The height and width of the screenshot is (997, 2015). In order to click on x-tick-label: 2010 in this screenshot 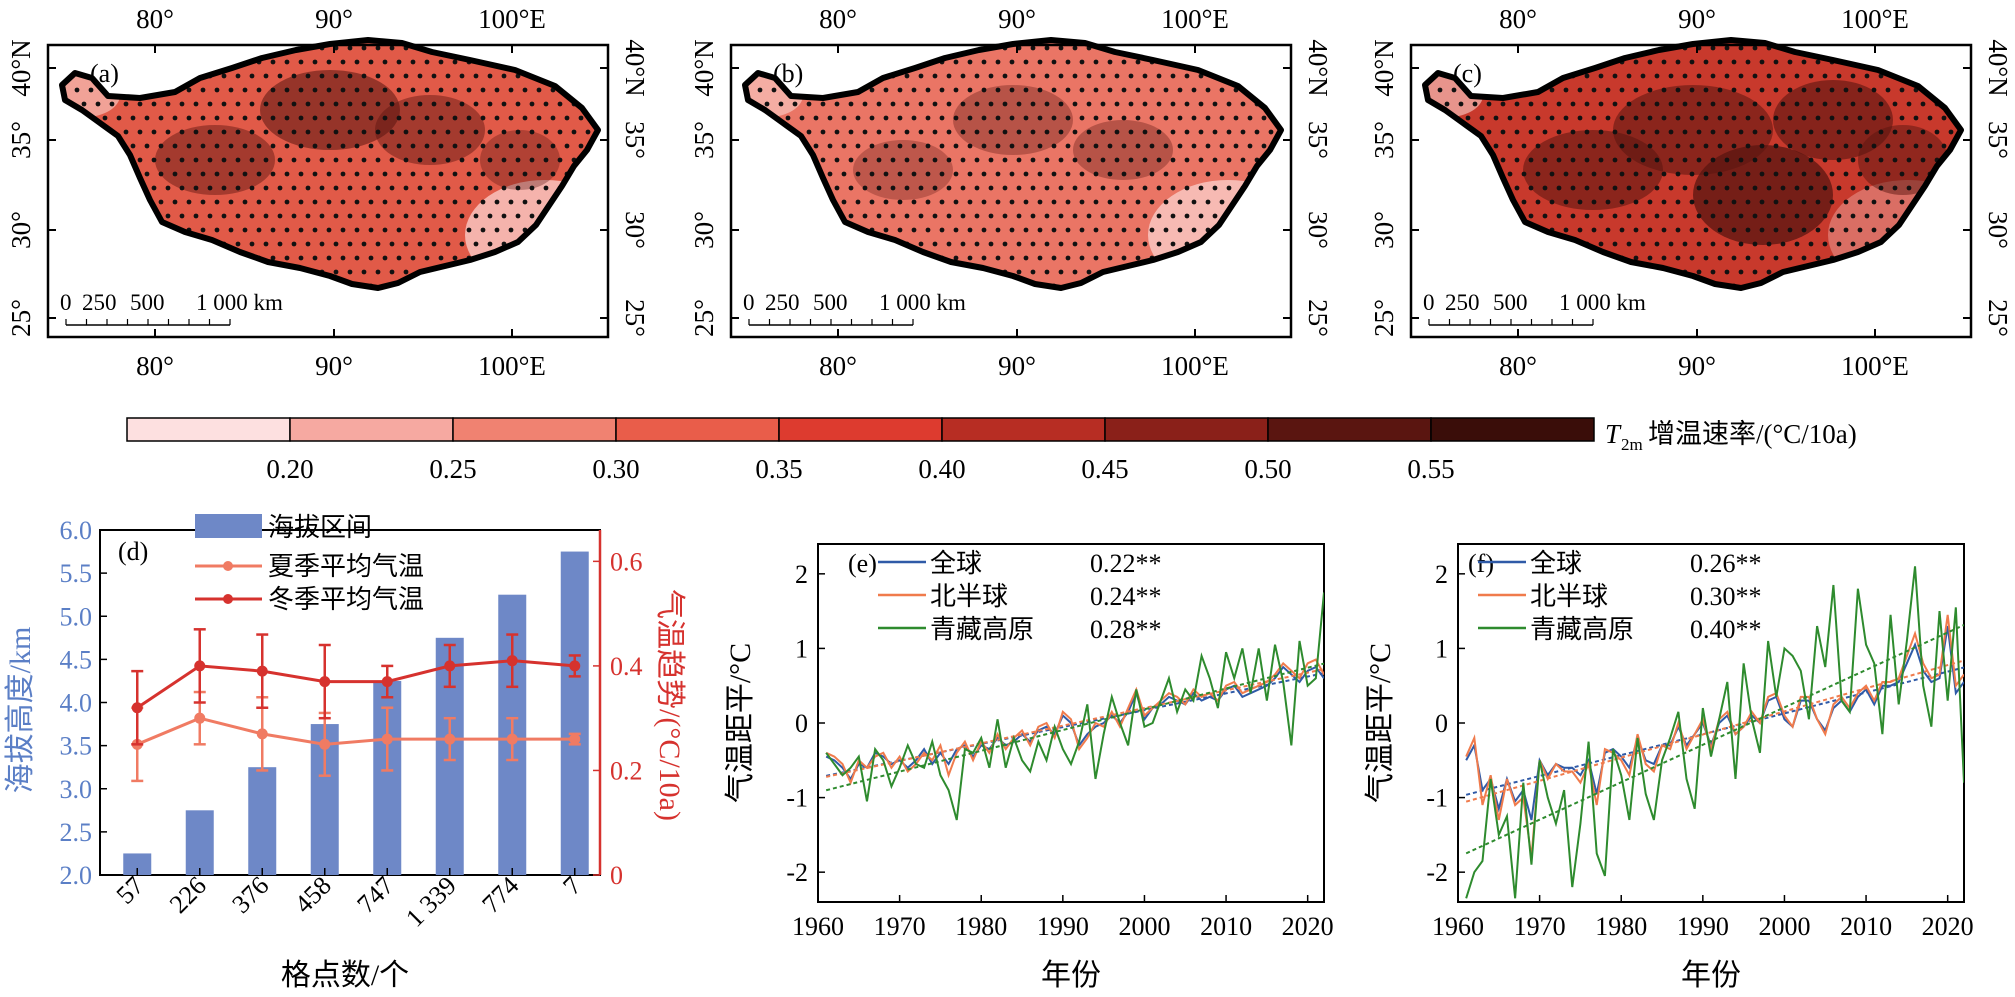, I will do `click(1866, 926)`.